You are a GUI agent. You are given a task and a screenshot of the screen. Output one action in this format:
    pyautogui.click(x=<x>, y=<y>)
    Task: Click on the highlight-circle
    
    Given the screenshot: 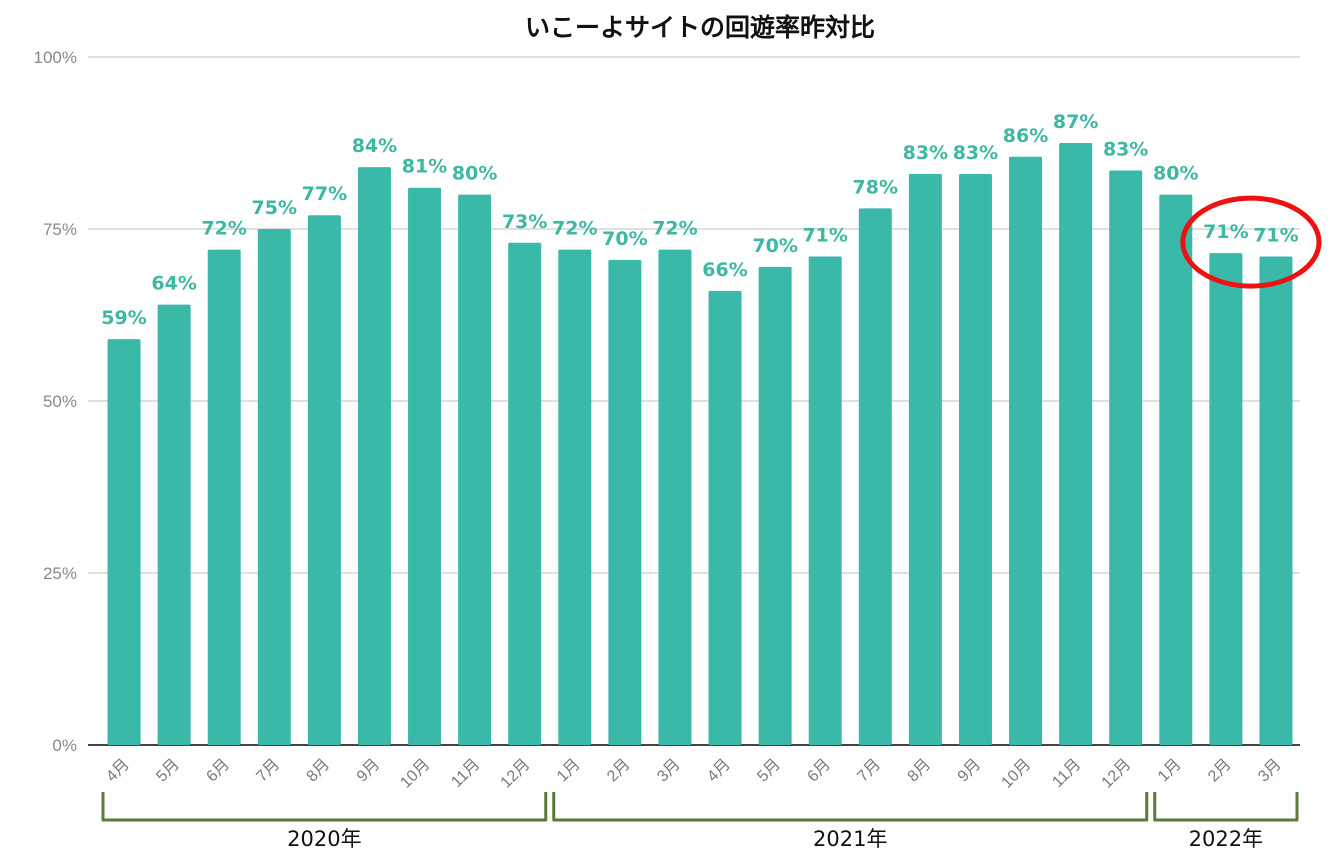 What is the action you would take?
    pyautogui.click(x=1251, y=242)
    